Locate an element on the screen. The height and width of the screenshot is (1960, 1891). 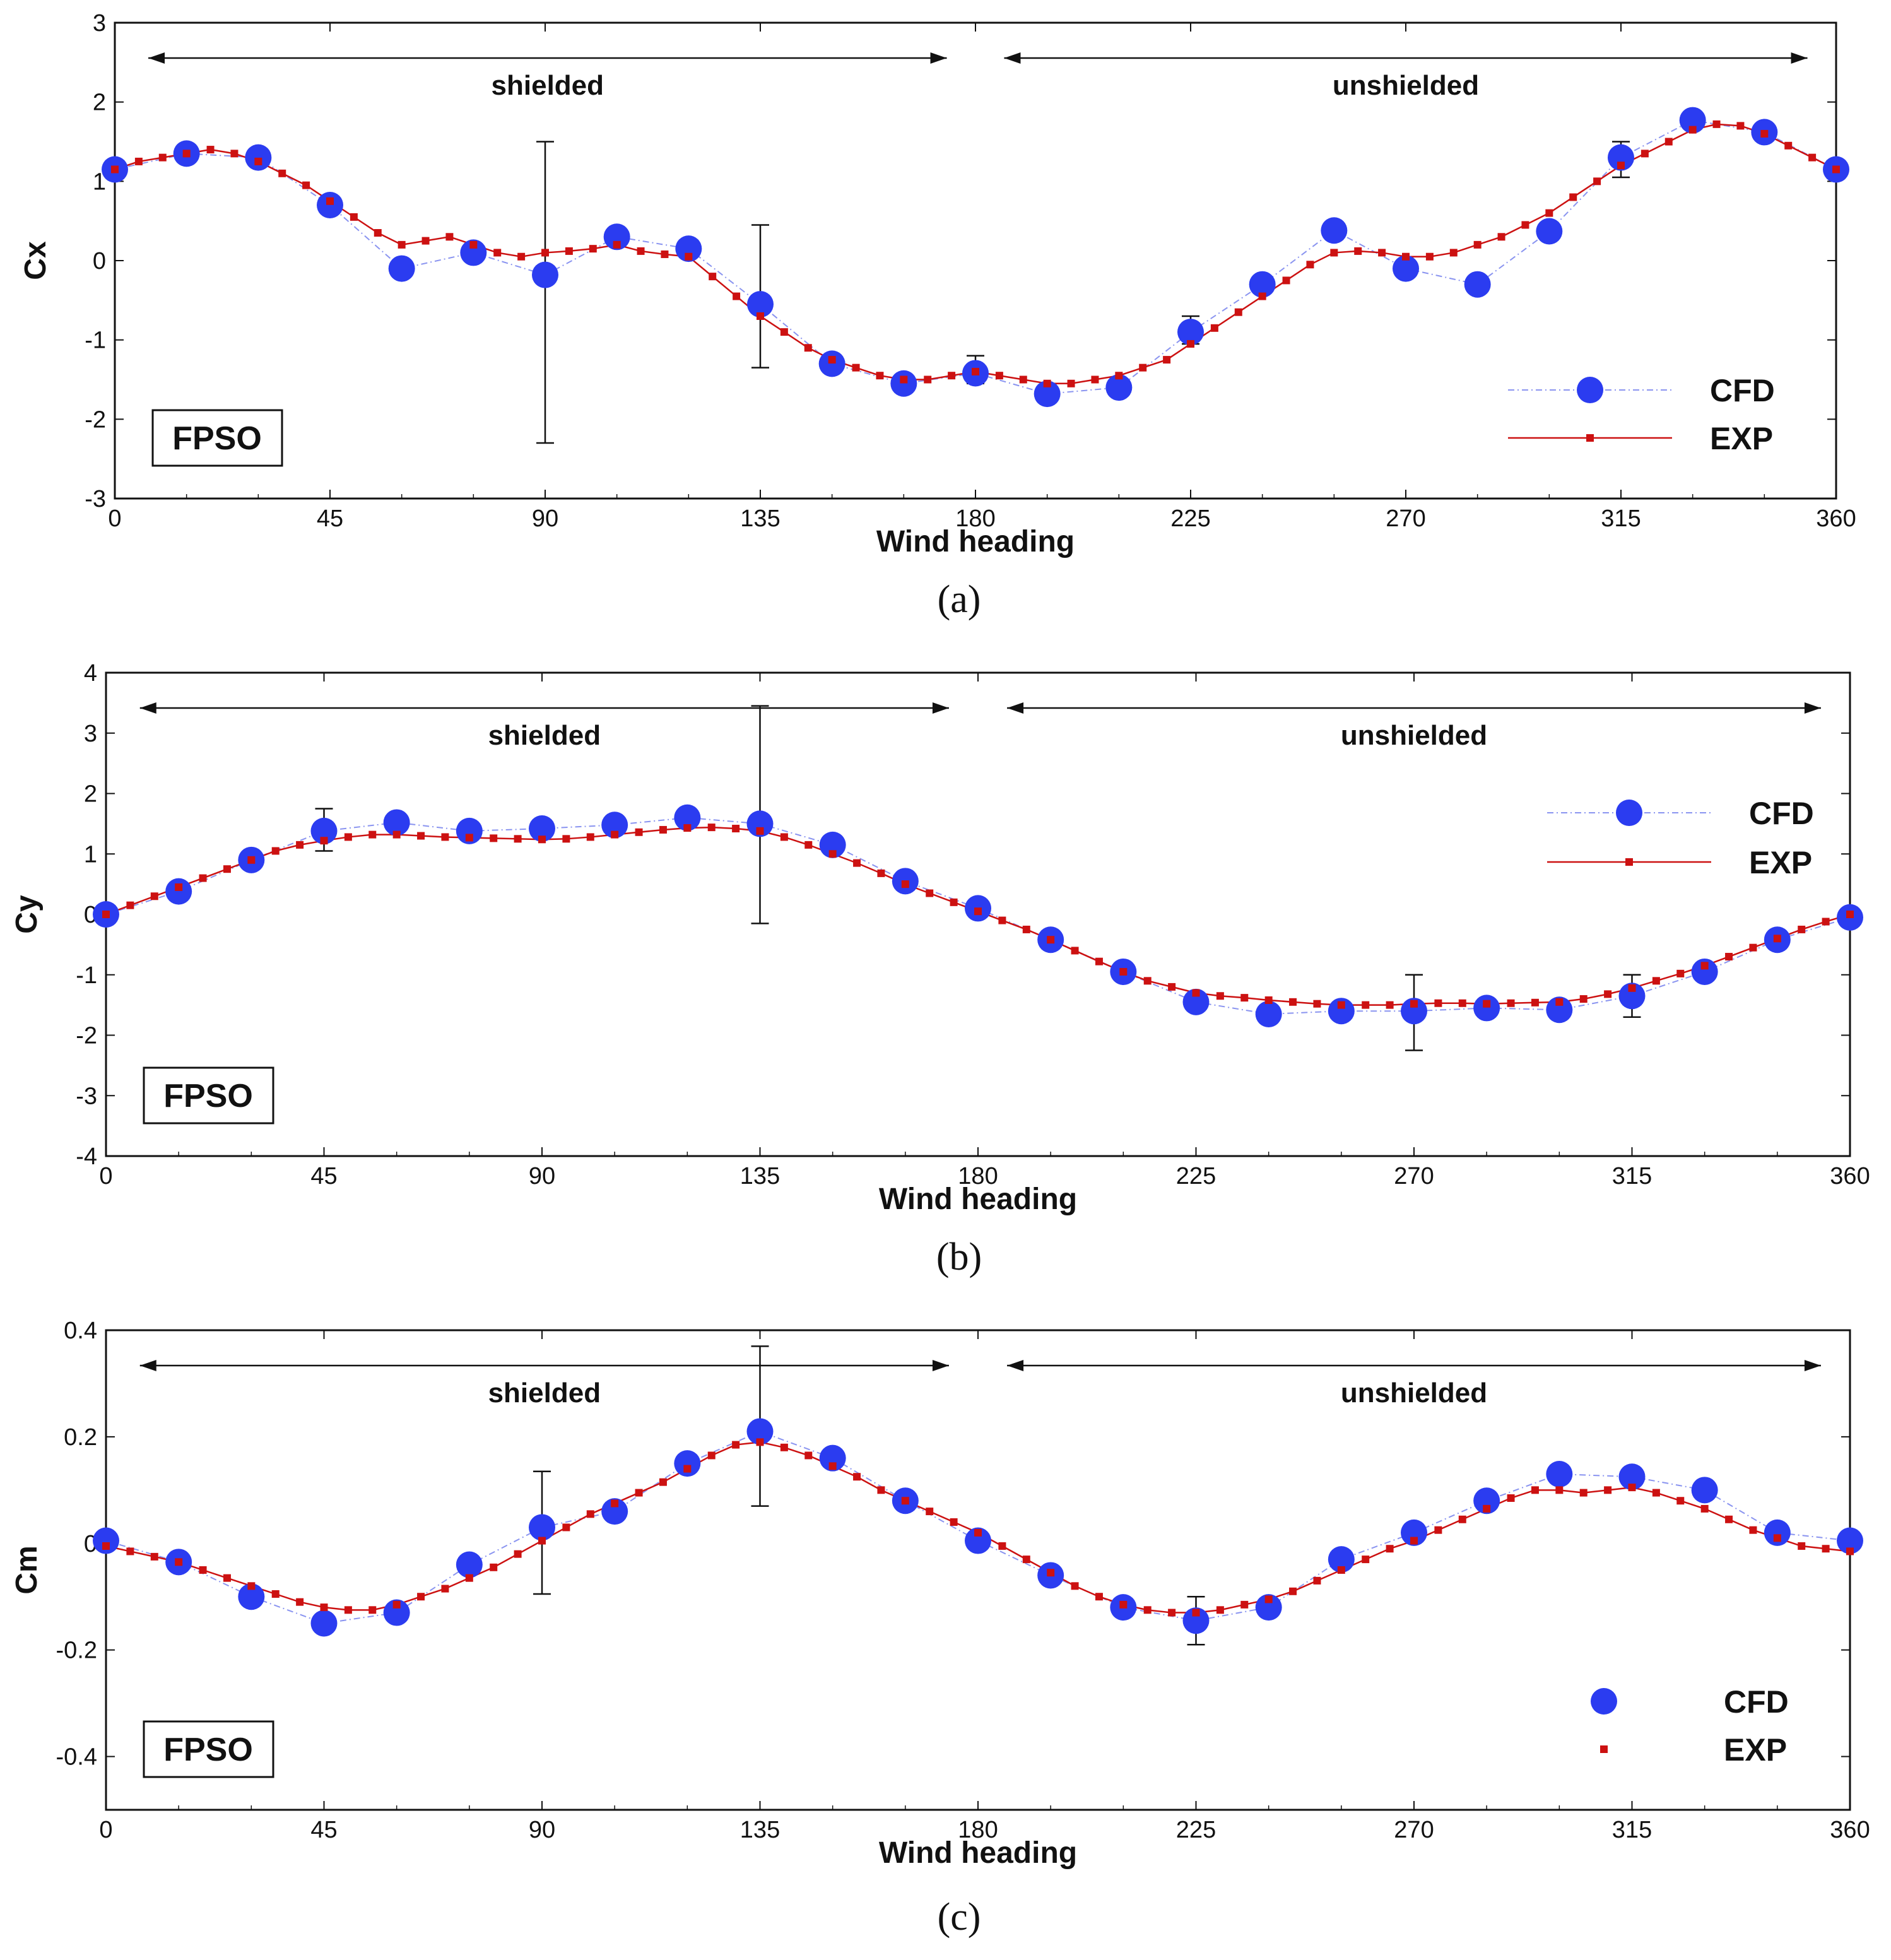
y-axis-label: Cm is located at coordinates (27, 1570).